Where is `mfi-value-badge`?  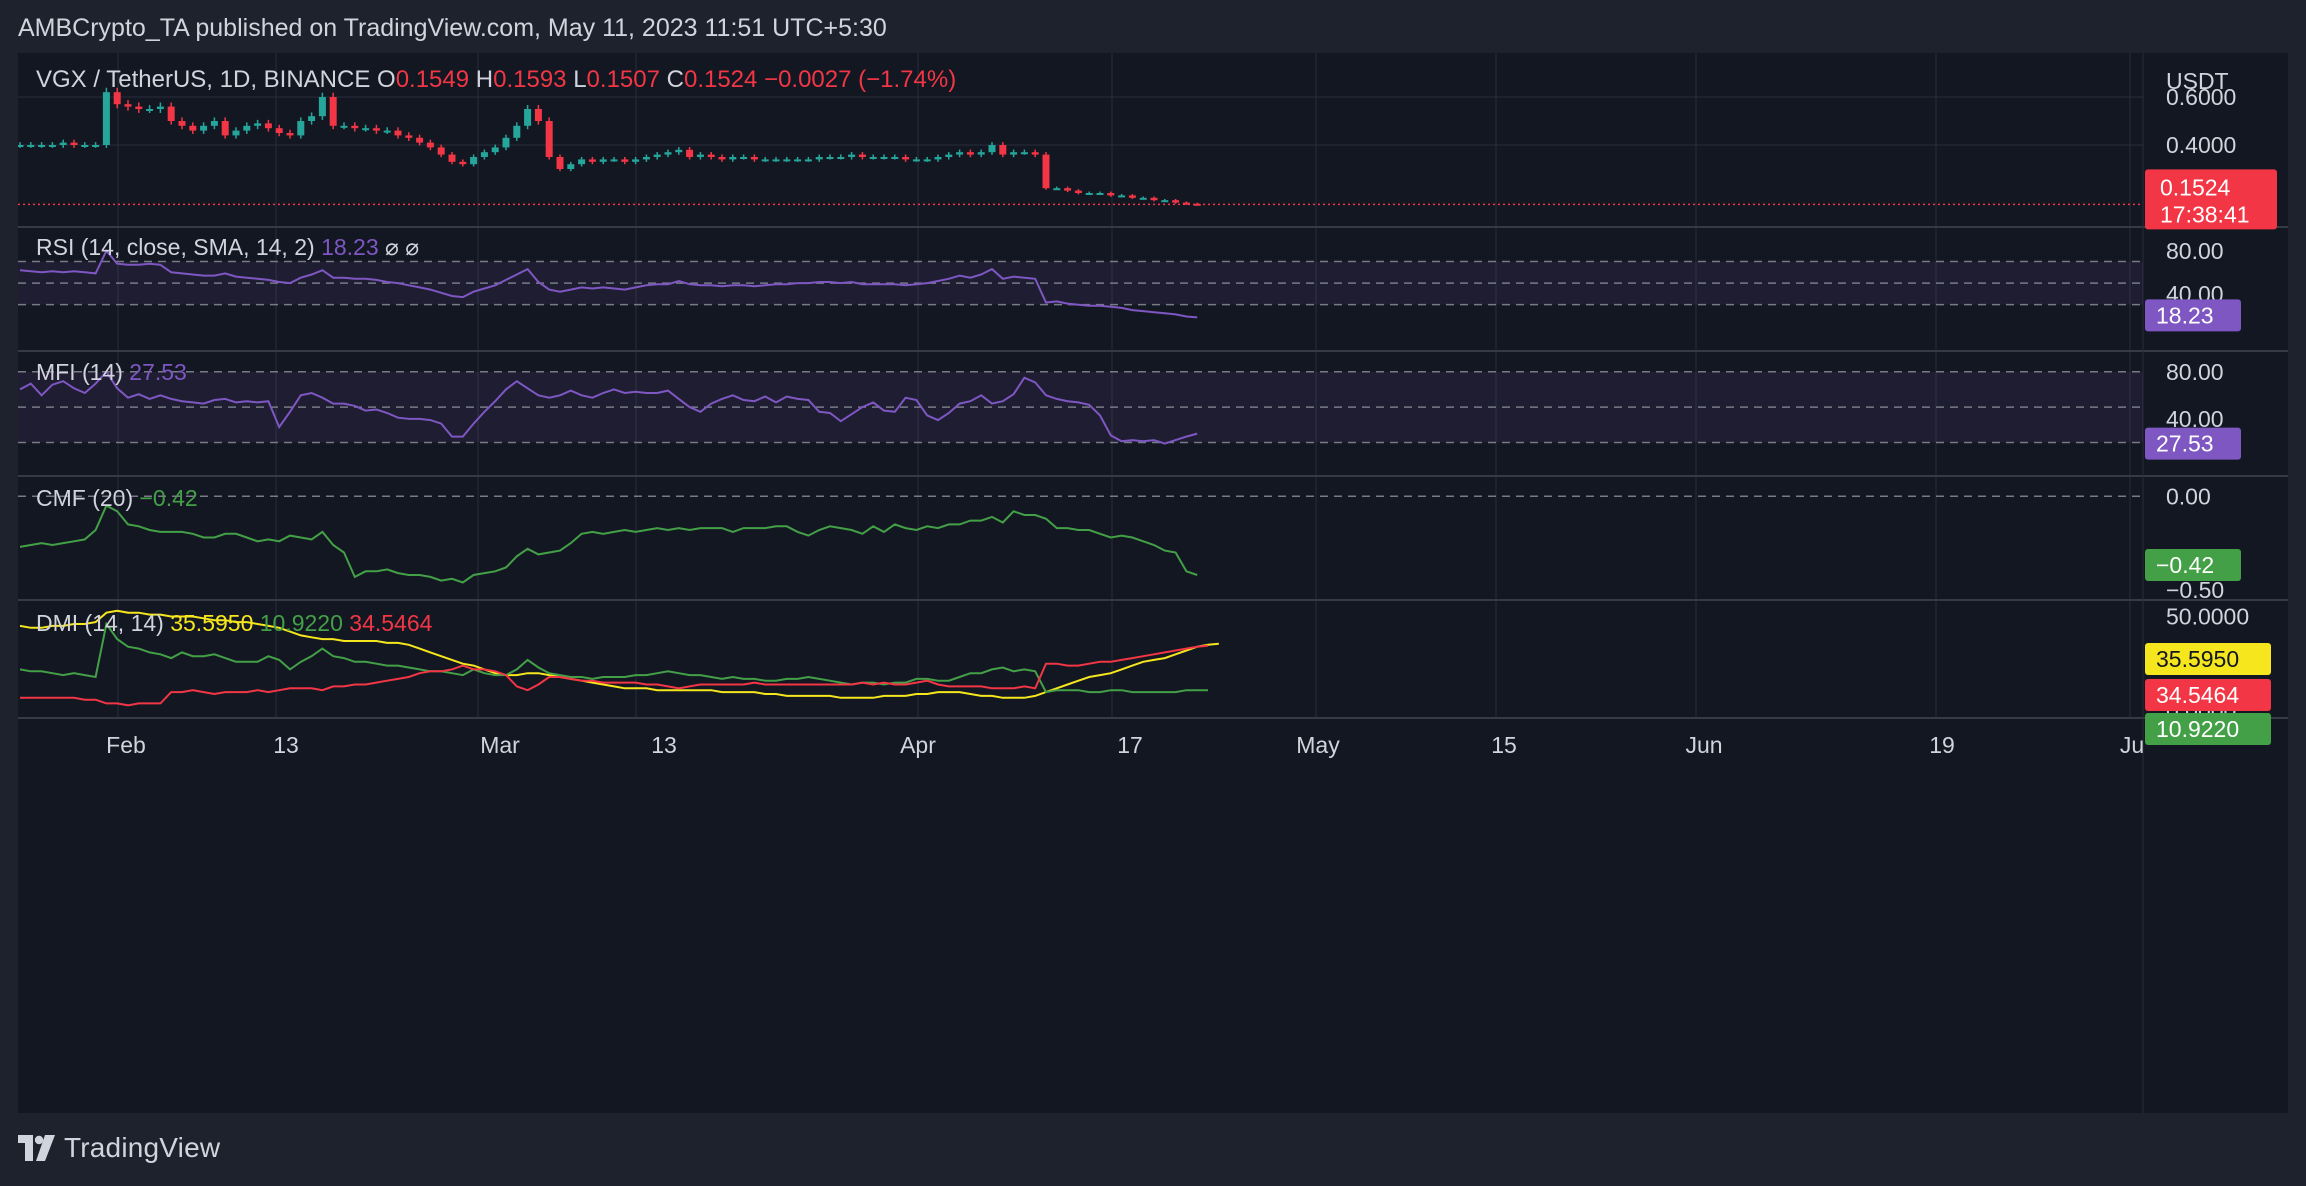
mfi-value-badge is located at coordinates (2193, 443).